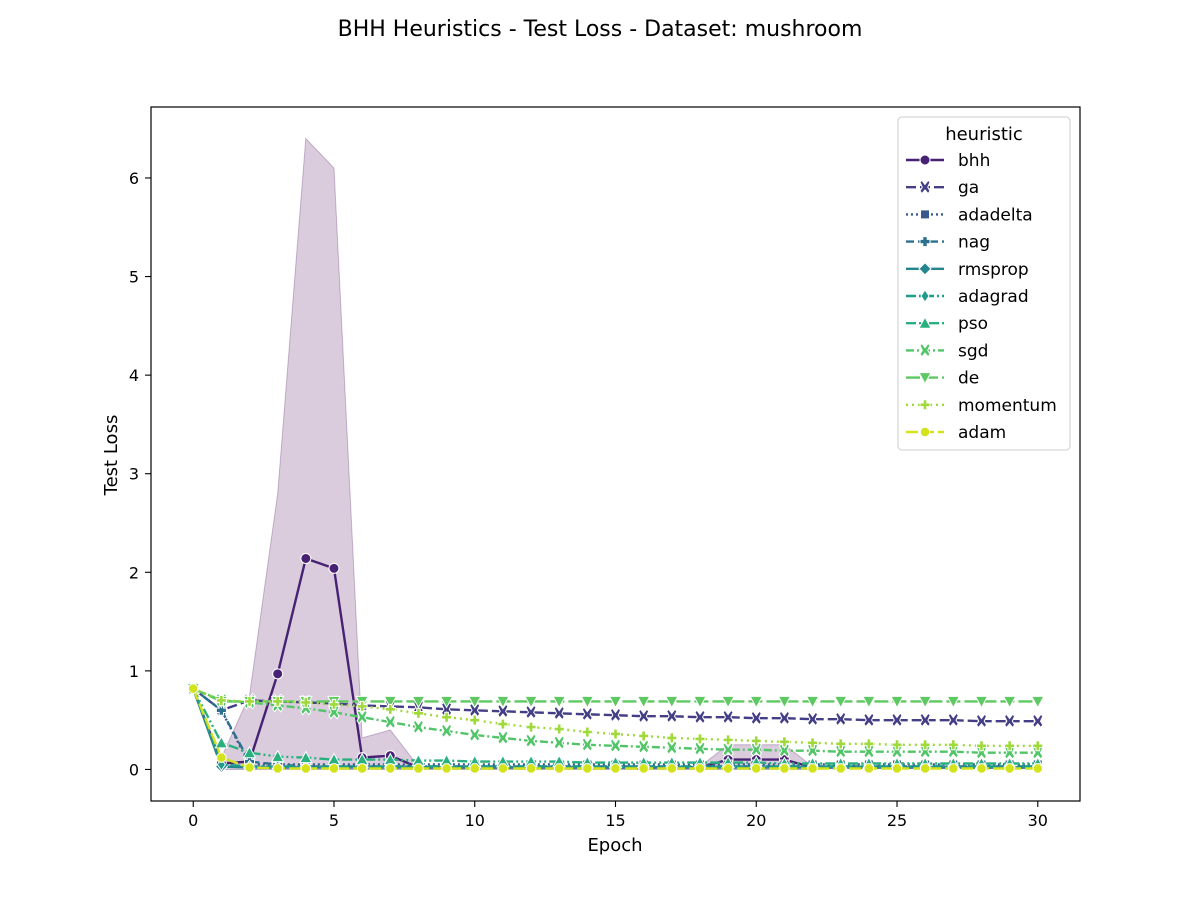 The width and height of the screenshot is (1200, 900). I want to click on series-adam, so click(615, 728).